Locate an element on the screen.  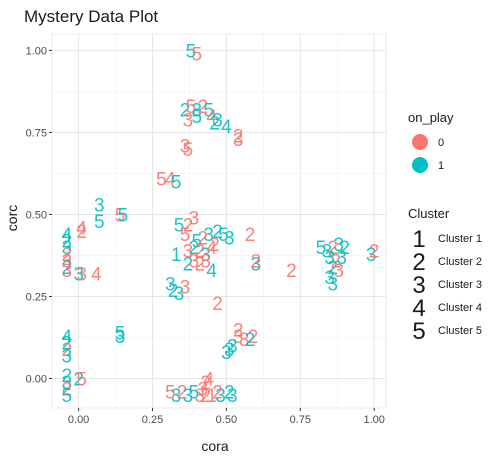
y-tick-label: 1.00 is located at coordinates (36, 51).